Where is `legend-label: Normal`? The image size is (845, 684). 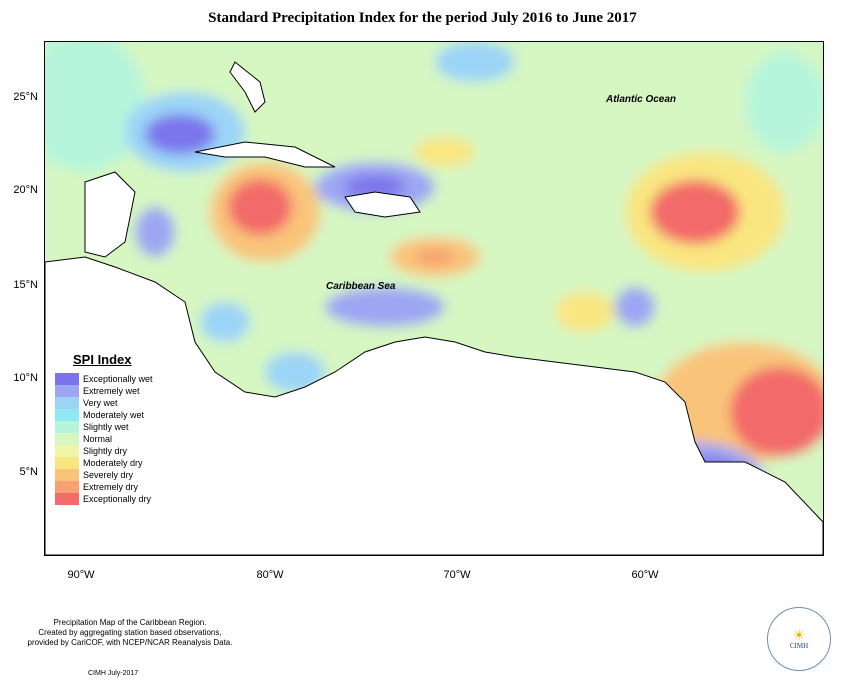
legend-label: Normal is located at coordinates (98, 439).